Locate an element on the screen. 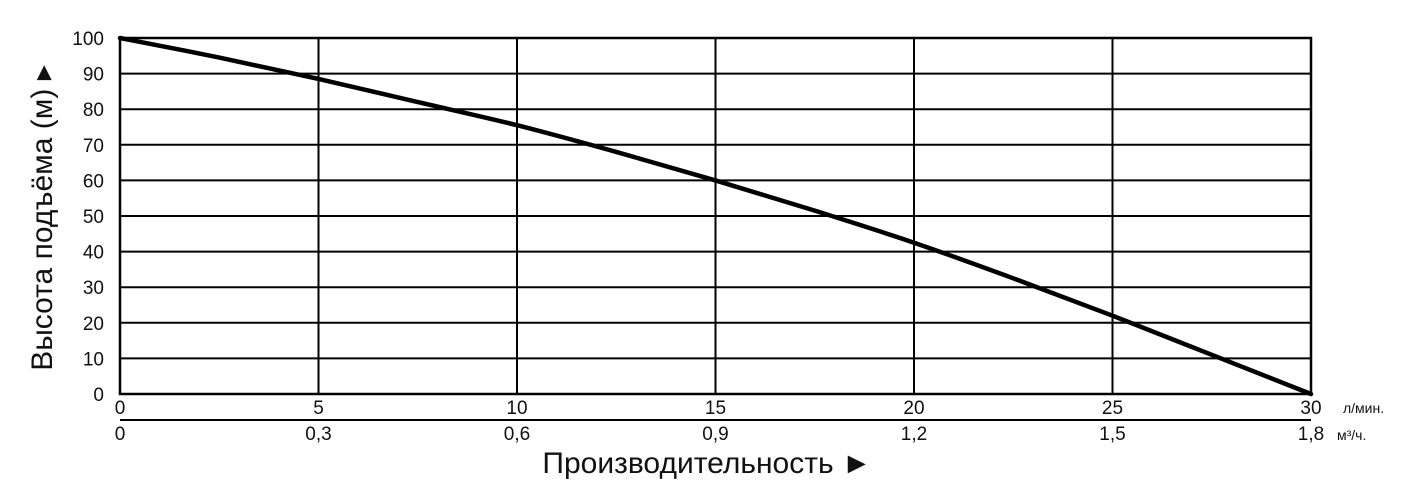  x-tick-label-primary: 15 is located at coordinates (715, 408).